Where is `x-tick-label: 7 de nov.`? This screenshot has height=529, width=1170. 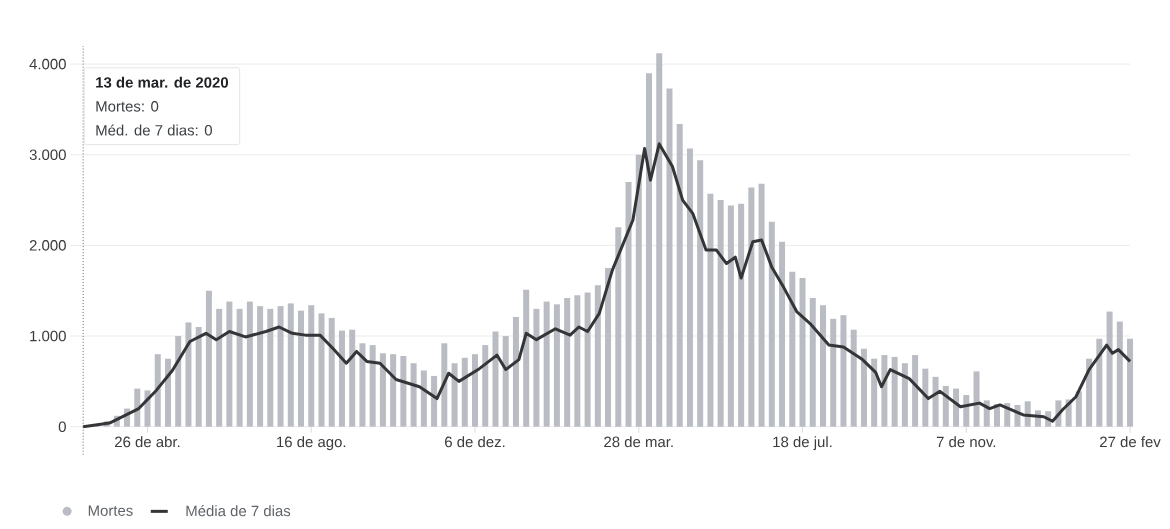
x-tick-label: 7 de nov. is located at coordinates (966, 442).